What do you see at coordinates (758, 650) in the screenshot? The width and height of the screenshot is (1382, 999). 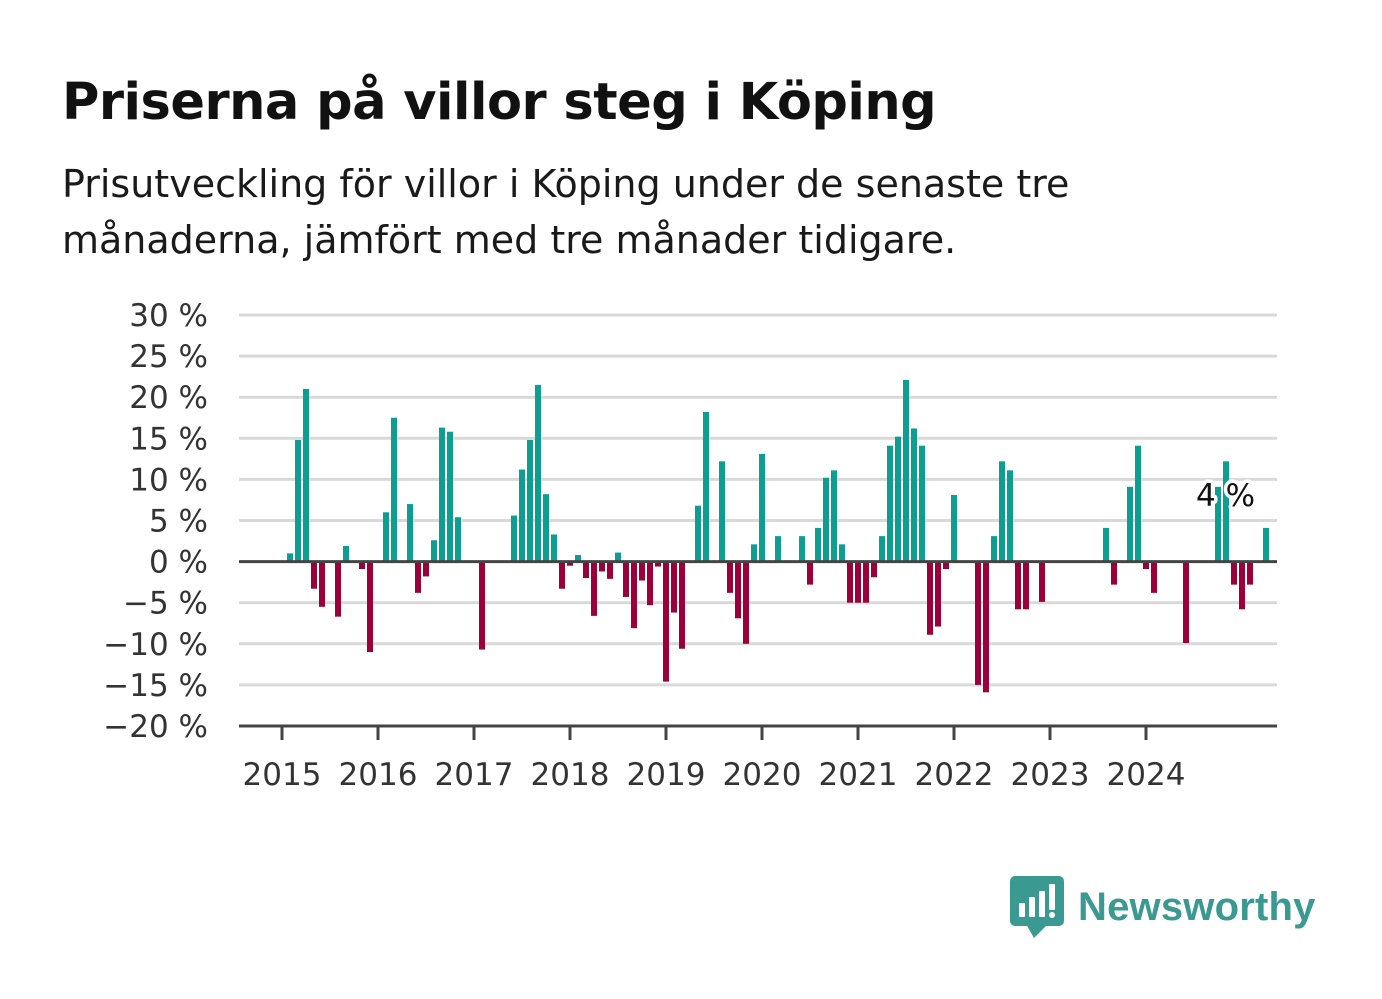 I see `axes` at bounding box center [758, 650].